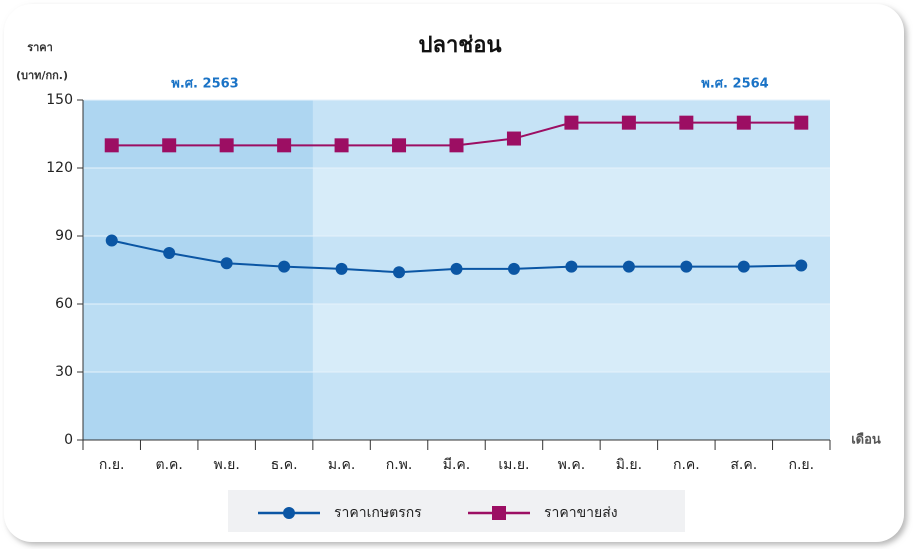 The image size is (913, 553). I want to click on y-tick-label: 0, so click(68, 440).